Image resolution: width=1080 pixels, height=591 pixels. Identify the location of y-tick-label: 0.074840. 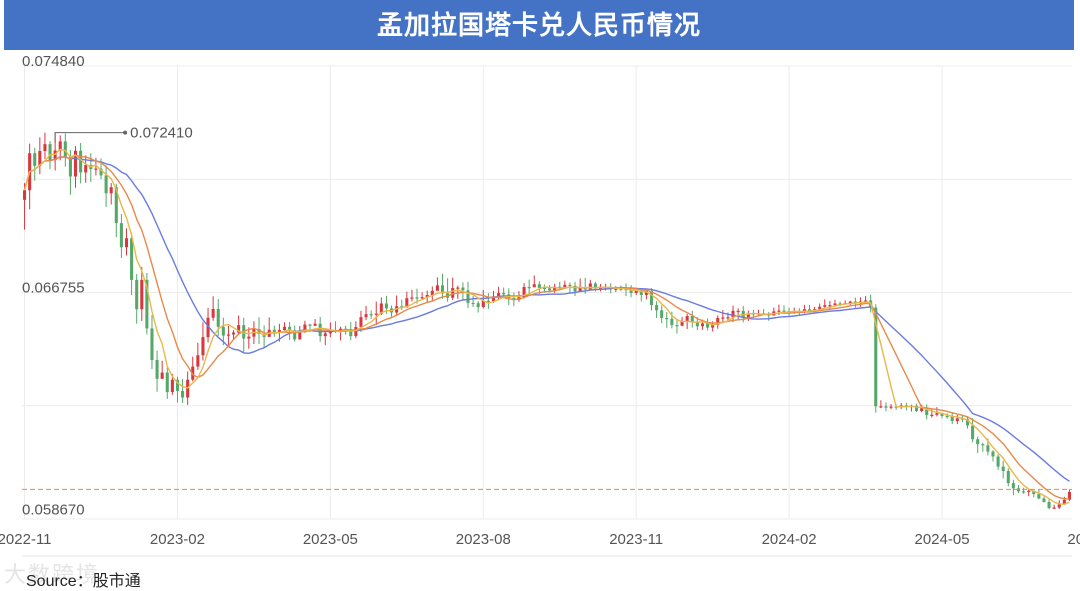
(53, 61).